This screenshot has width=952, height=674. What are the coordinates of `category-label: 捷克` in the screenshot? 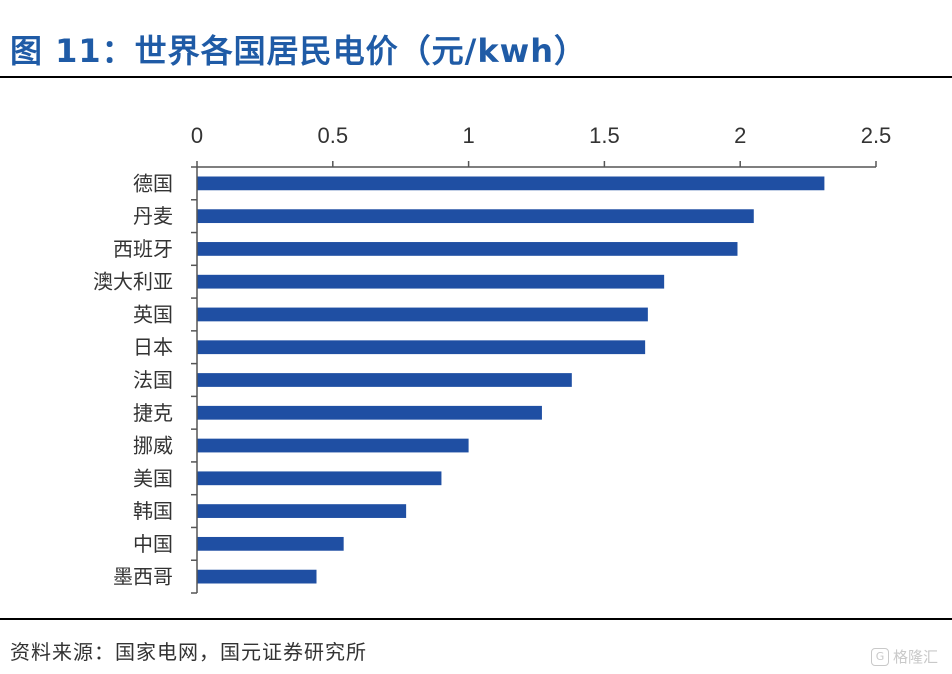 It's located at (153, 413).